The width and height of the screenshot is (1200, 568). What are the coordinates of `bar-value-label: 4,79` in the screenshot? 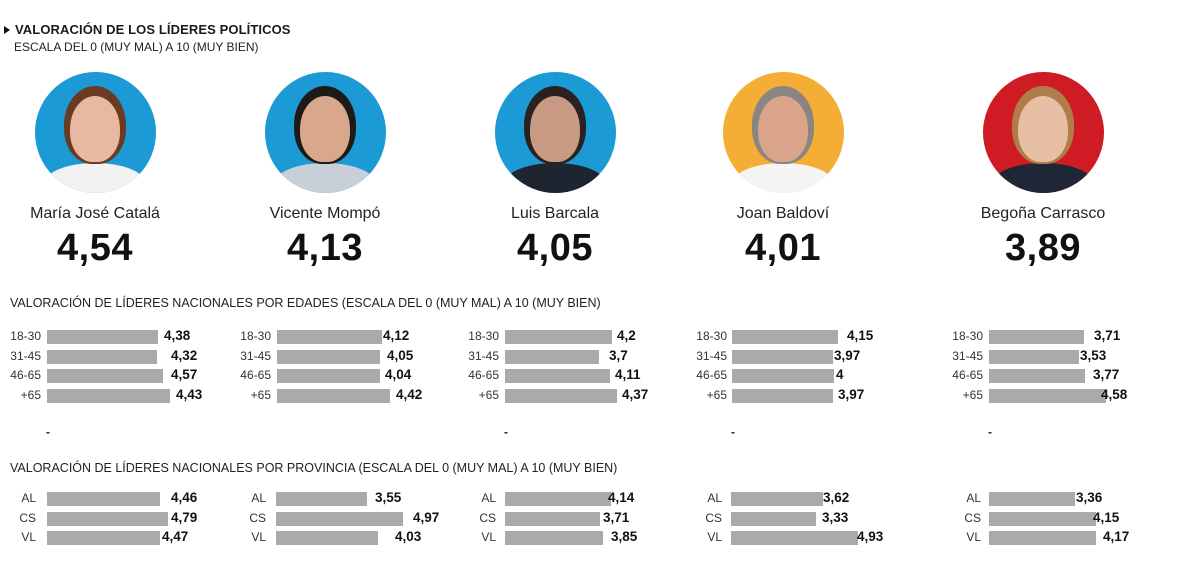 It's located at (184, 517).